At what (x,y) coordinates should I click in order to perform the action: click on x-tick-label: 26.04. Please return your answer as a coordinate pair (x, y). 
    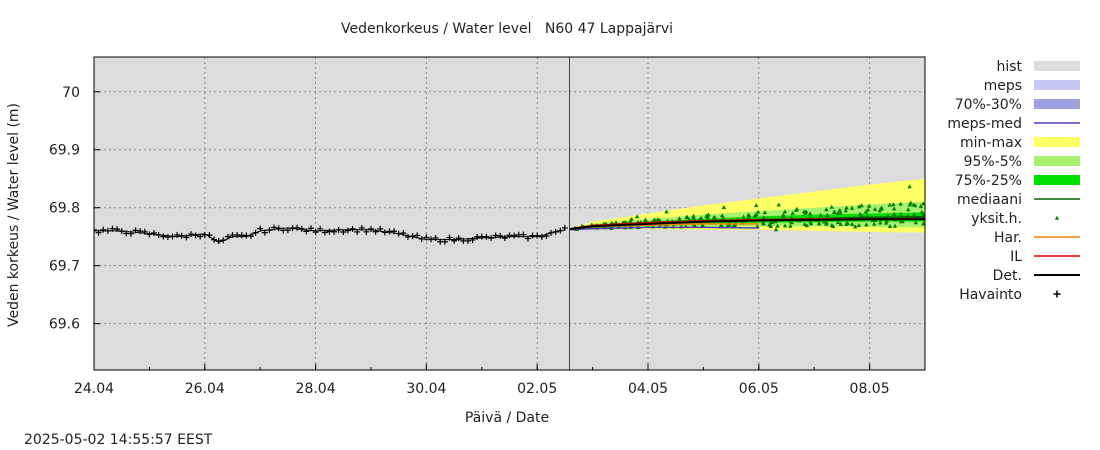
    Looking at the image, I should click on (205, 389).